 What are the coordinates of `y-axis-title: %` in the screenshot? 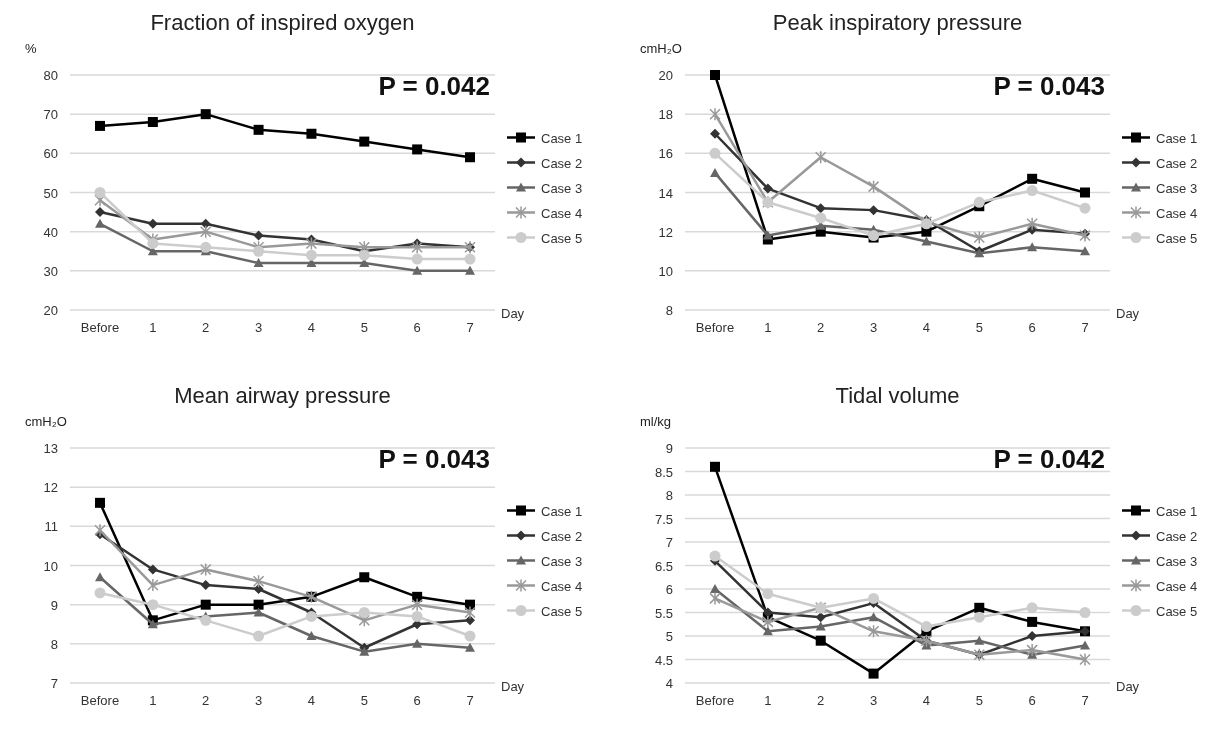 It's located at (31, 48).